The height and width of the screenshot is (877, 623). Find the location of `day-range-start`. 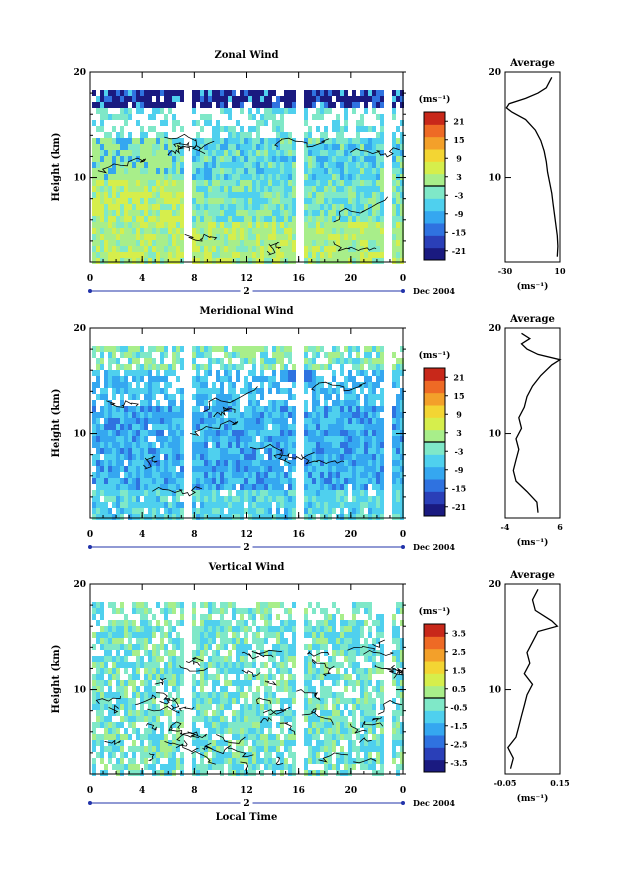

day-range-start is located at coordinates (90, 547).